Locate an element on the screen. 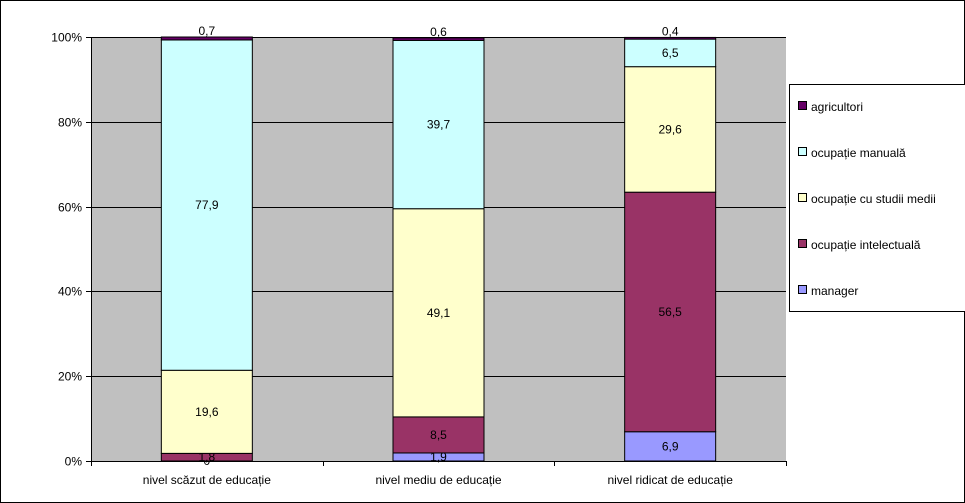 This screenshot has width=965, height=503. legend-item: ocupație intelectuală is located at coordinates (859, 244).